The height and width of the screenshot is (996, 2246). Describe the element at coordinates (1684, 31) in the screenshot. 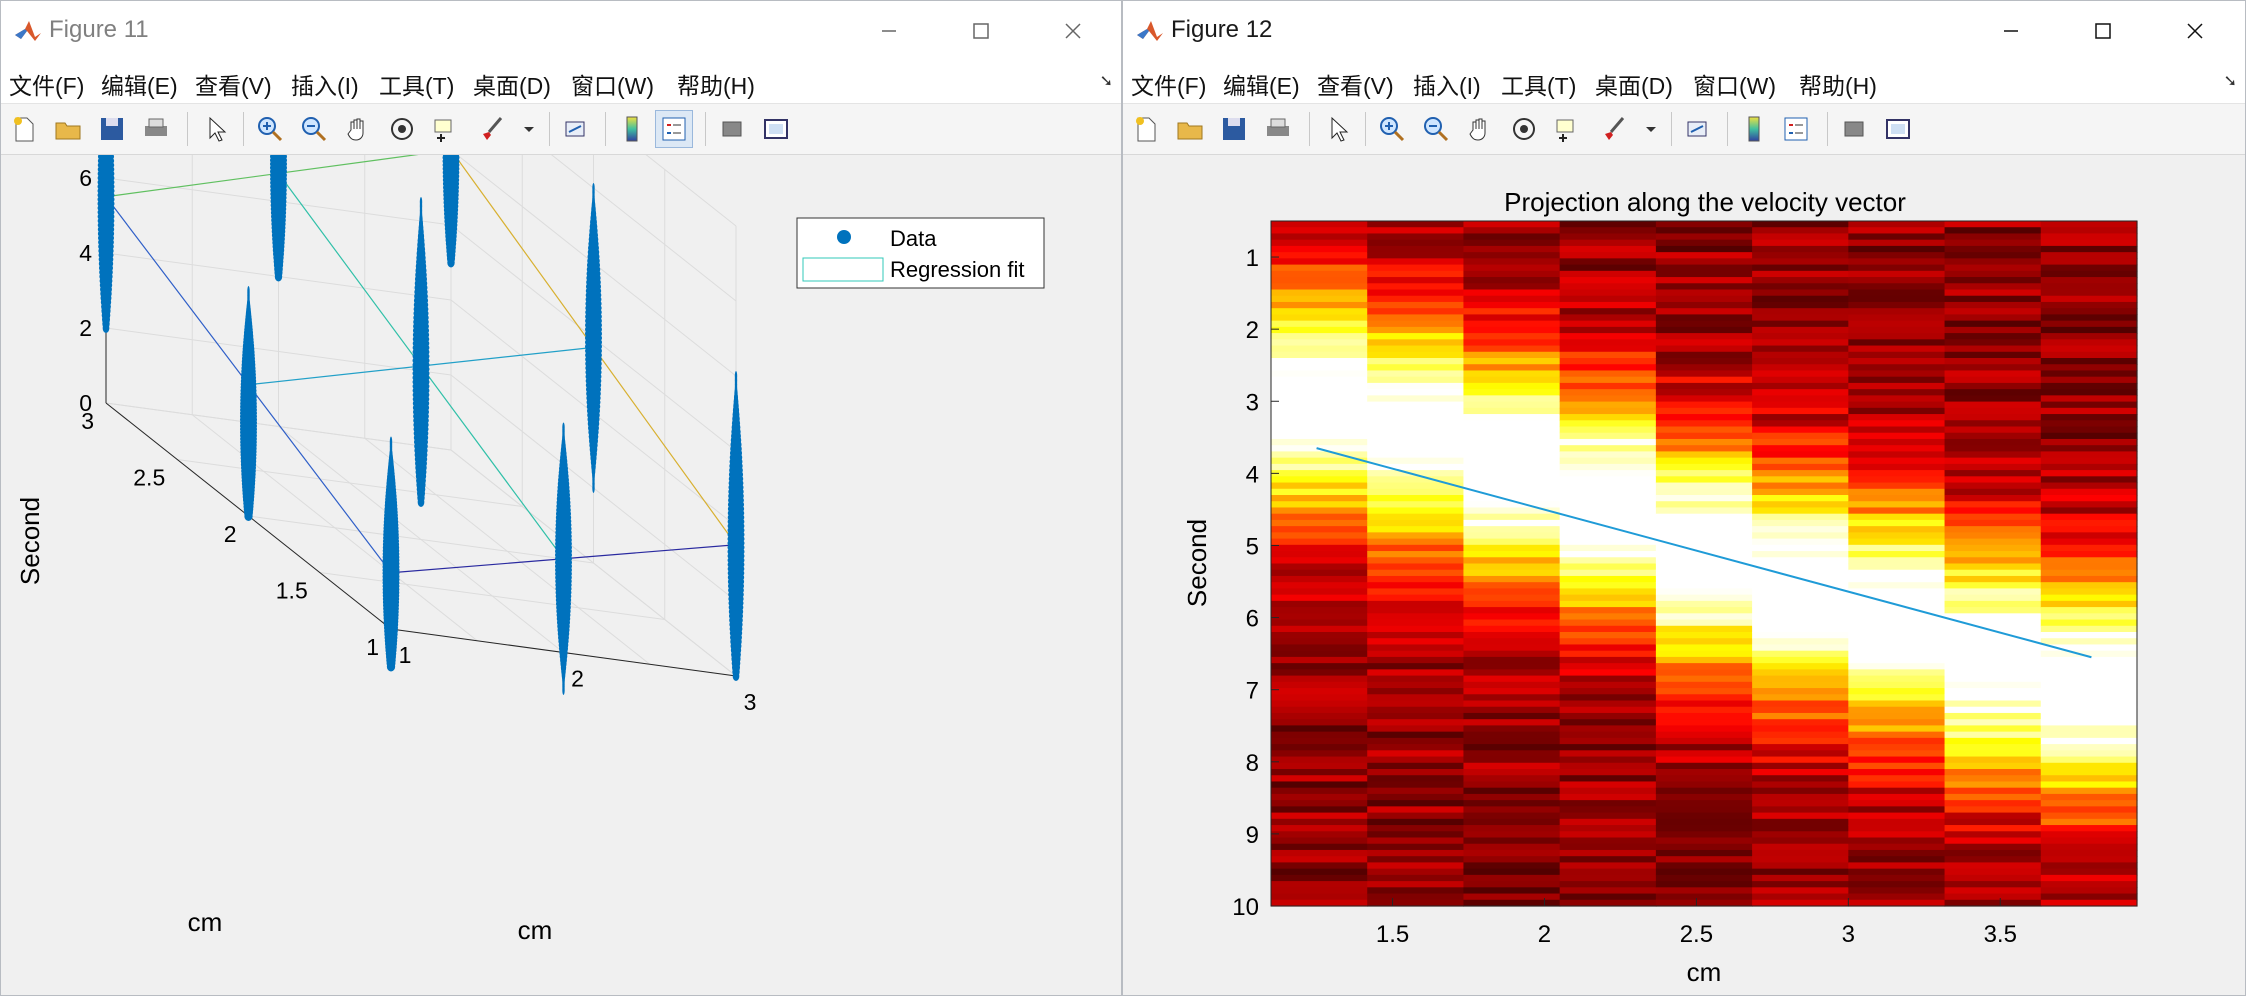

I see `title-bar: Figure 12` at that location.